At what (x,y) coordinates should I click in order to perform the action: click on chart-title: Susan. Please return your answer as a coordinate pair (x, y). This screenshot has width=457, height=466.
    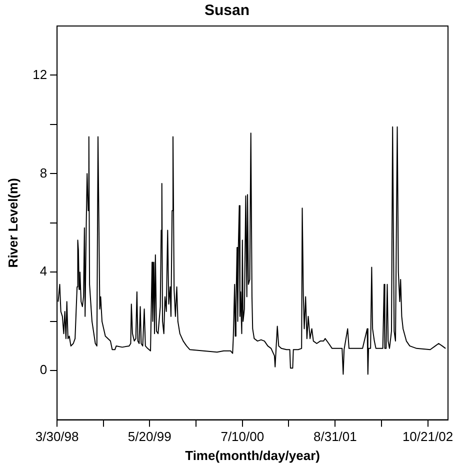
    Looking at the image, I should click on (227, 11).